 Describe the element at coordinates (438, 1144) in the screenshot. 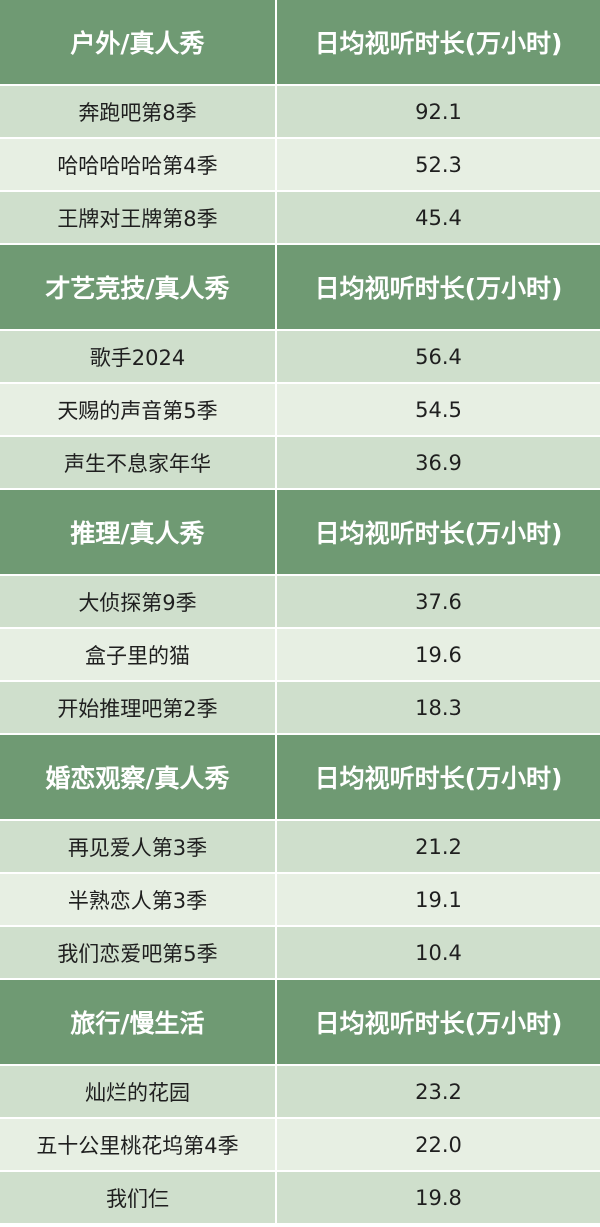

I see `show-value: 22.0` at that location.